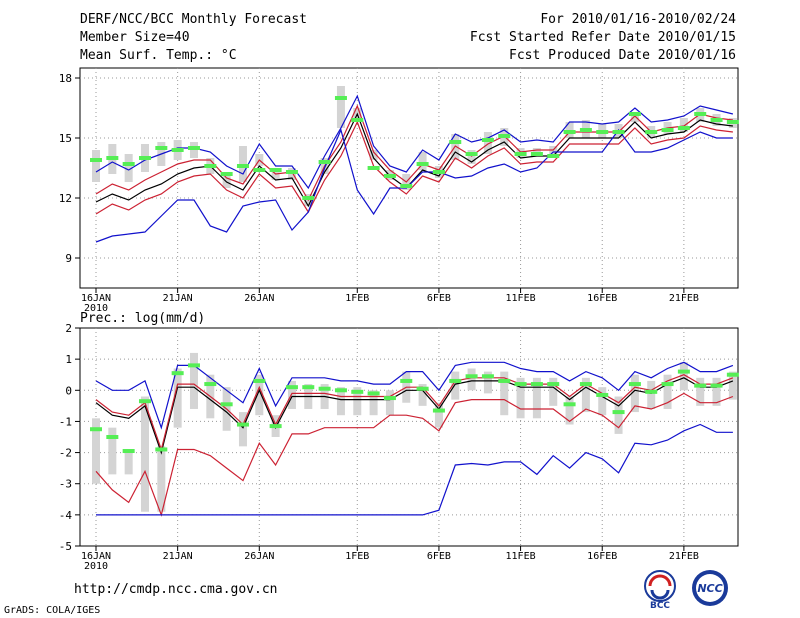 Image resolution: width=800 pixels, height=618 pixels. What do you see at coordinates (709, 588) in the screenshot?
I see `ncc-logo-label: NCC` at bounding box center [709, 588].